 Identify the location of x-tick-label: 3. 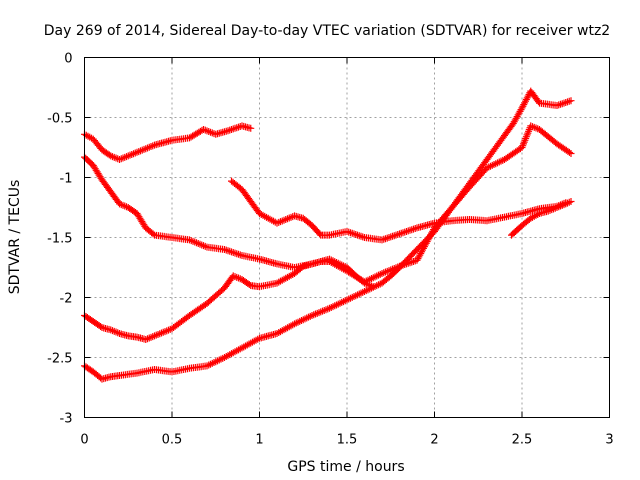
(609, 440).